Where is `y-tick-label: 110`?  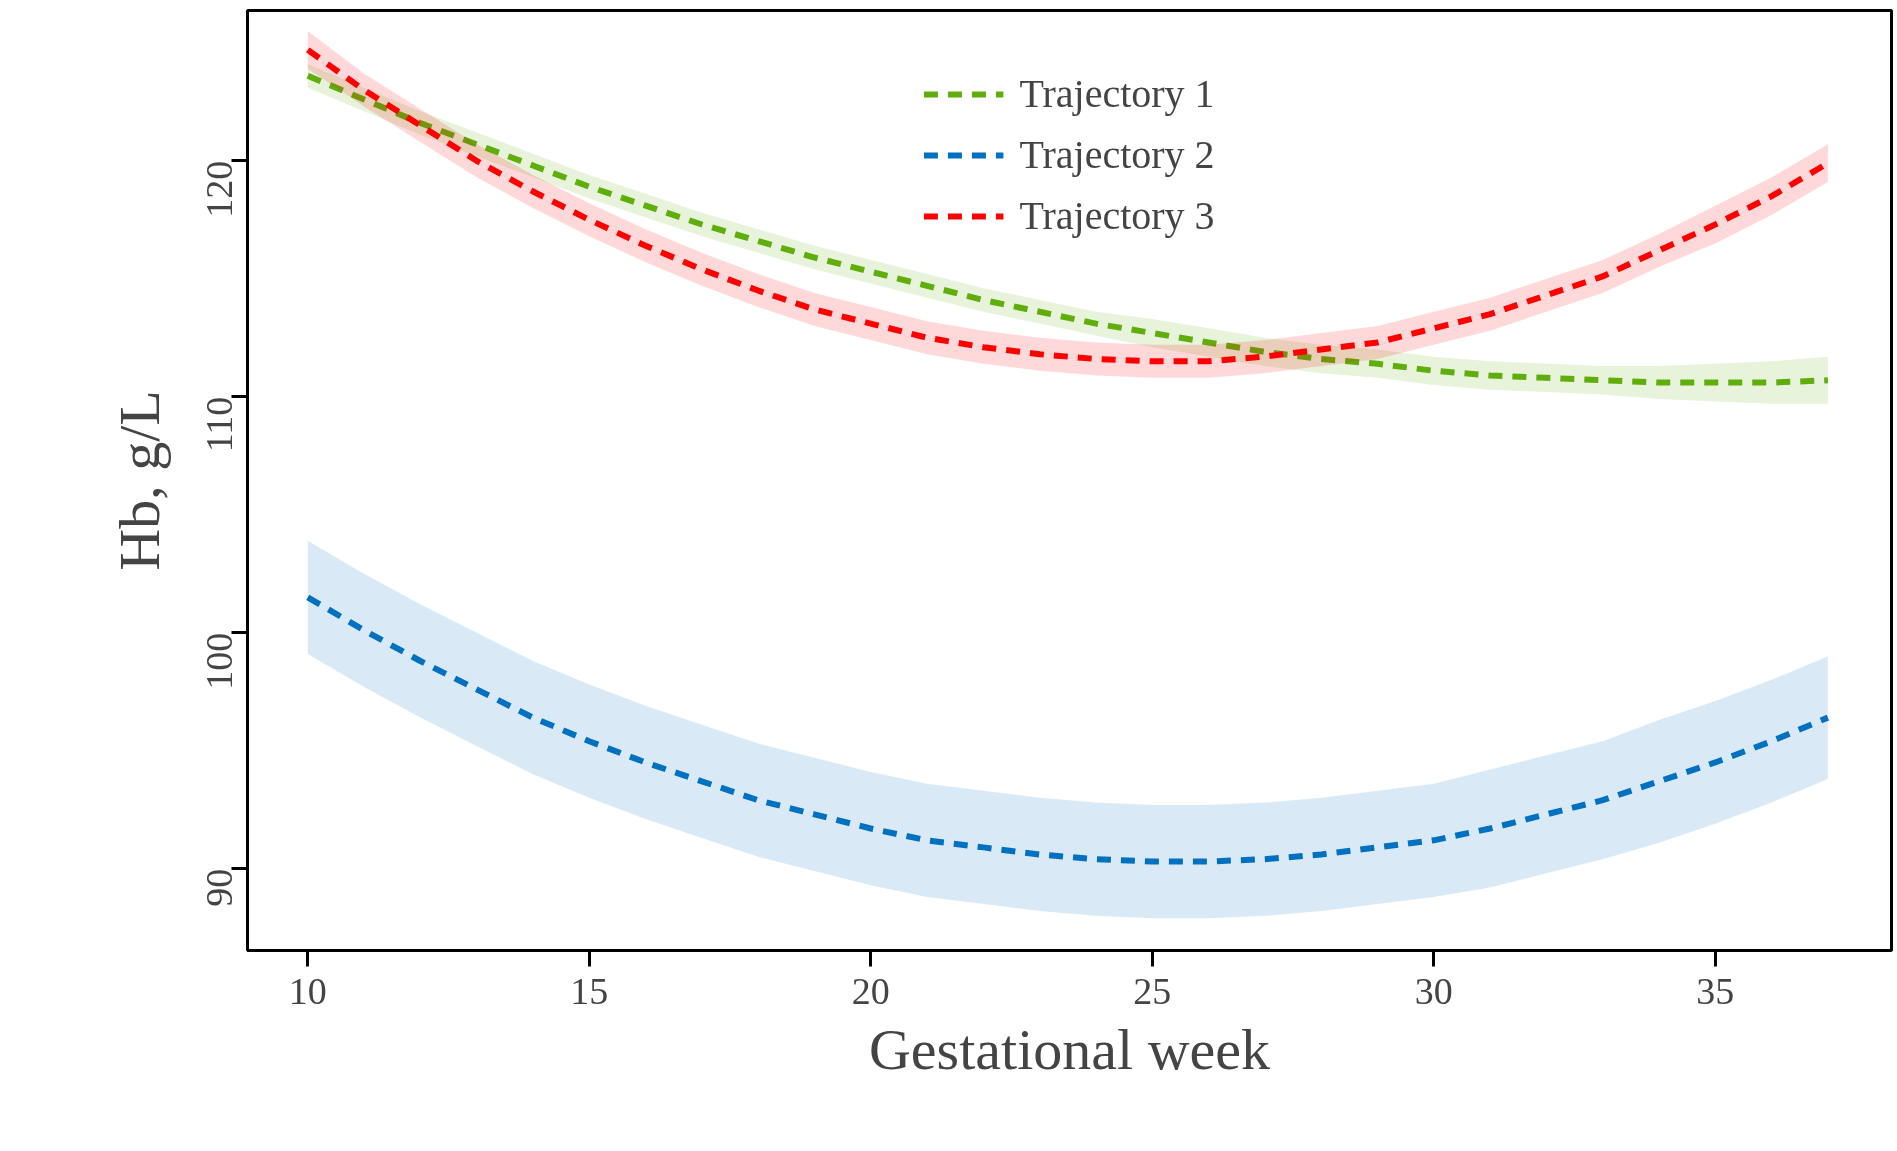 y-tick-label: 110 is located at coordinates (219, 424).